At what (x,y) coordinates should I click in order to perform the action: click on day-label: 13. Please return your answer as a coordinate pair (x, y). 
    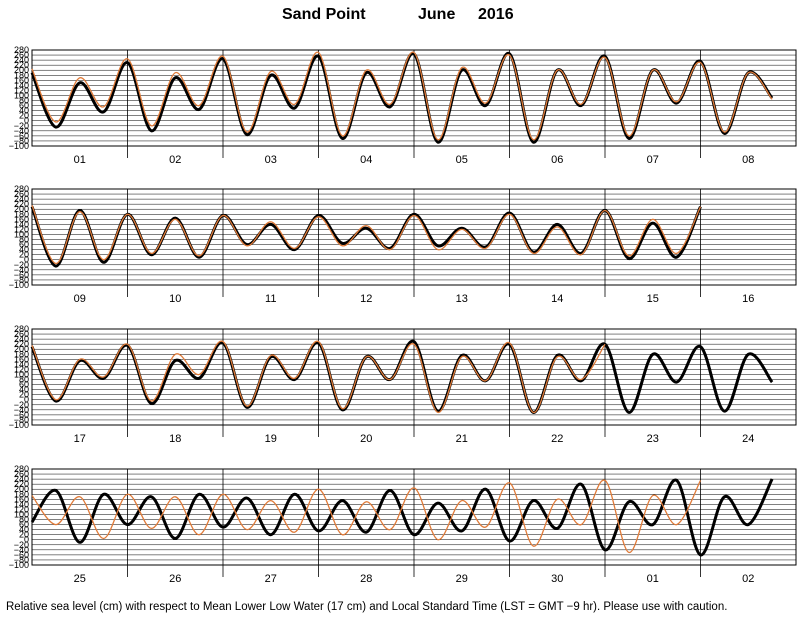
    Looking at the image, I should click on (462, 299).